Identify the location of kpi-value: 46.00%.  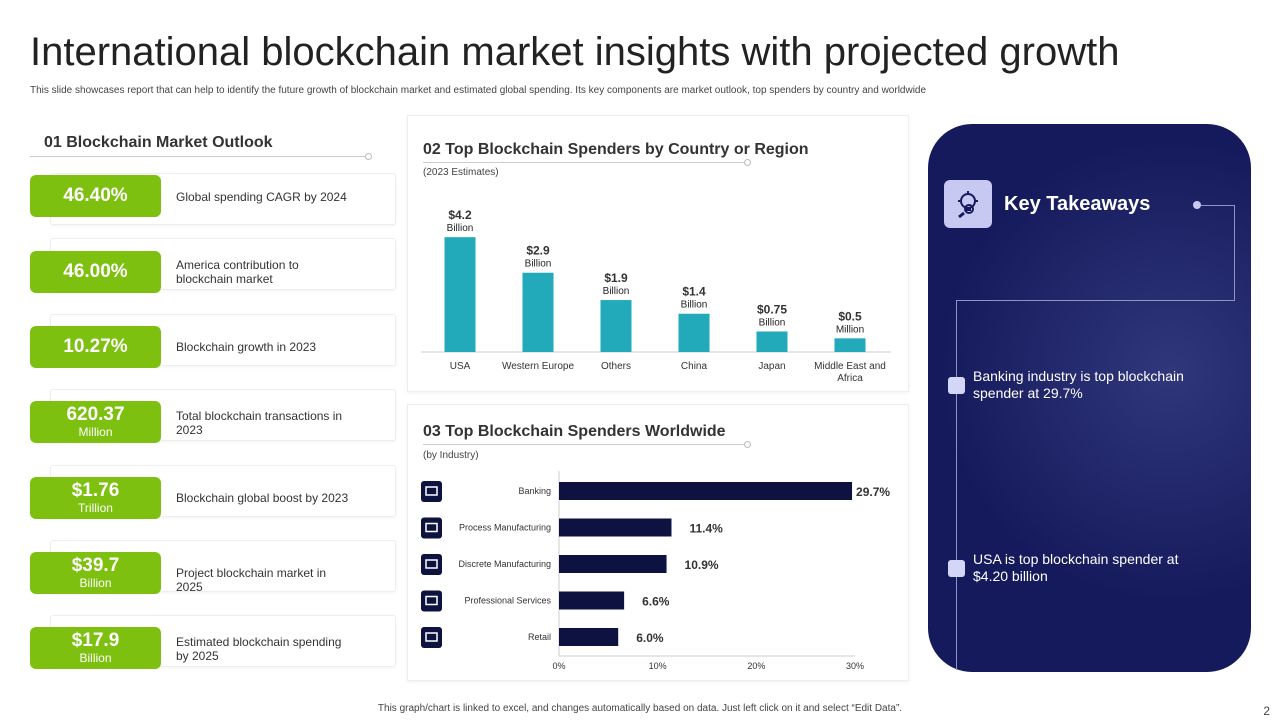
(95, 271).